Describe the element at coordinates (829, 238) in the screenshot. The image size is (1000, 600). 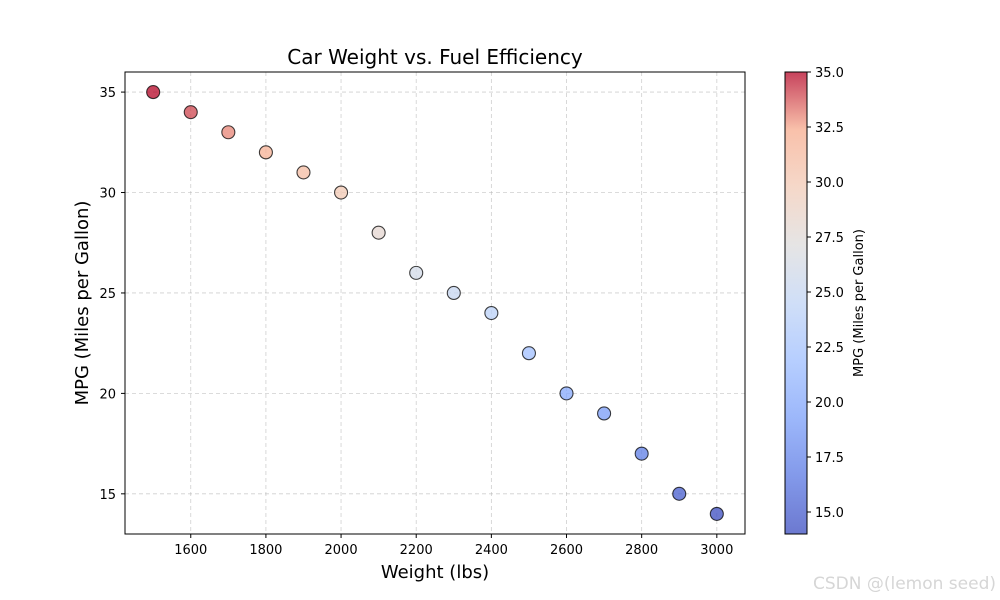
I see `colorbar-tick-label: 27.5` at that location.